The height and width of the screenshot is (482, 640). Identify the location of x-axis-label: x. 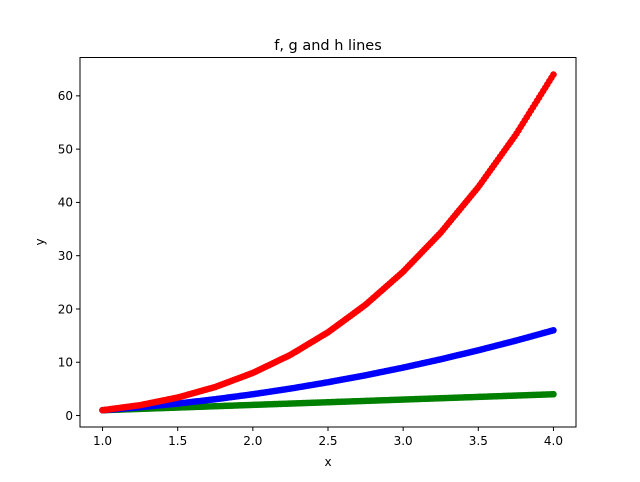
(327, 462).